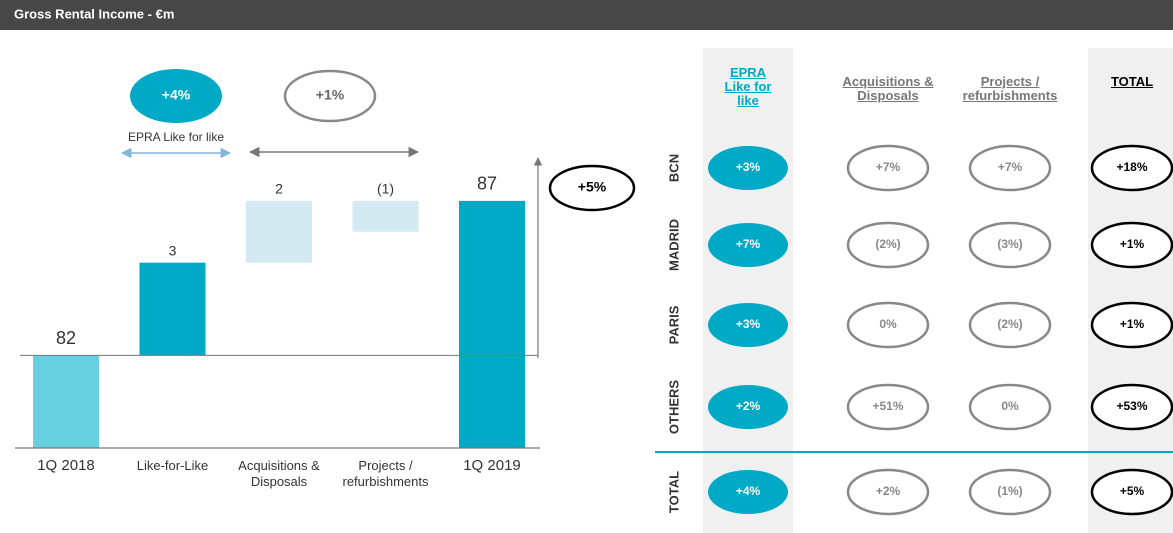  Describe the element at coordinates (385, 473) in the screenshot. I see `x-tick-label: Projects / refurbishments` at that location.